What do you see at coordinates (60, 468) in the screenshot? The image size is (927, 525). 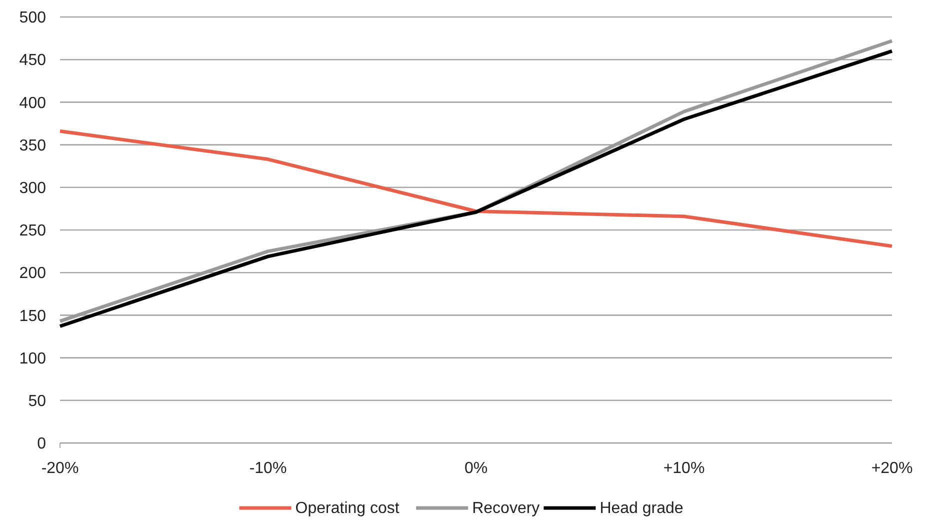 I see `x-tick-label: -20%` at bounding box center [60, 468].